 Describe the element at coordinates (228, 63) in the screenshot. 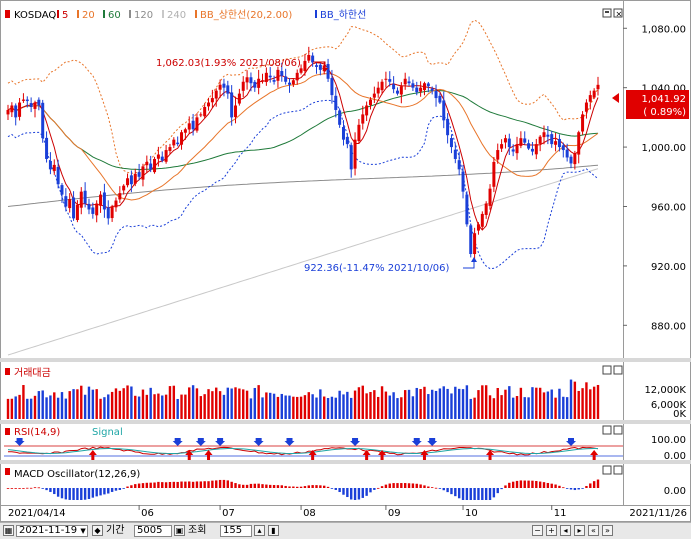

I see `high-label: 1,062.03(1.93% 2021/08/06)` at that location.